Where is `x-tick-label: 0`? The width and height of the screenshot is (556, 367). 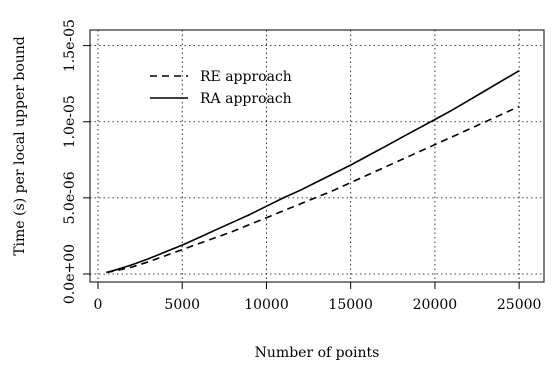 x-tick-label: 0 is located at coordinates (98, 305).